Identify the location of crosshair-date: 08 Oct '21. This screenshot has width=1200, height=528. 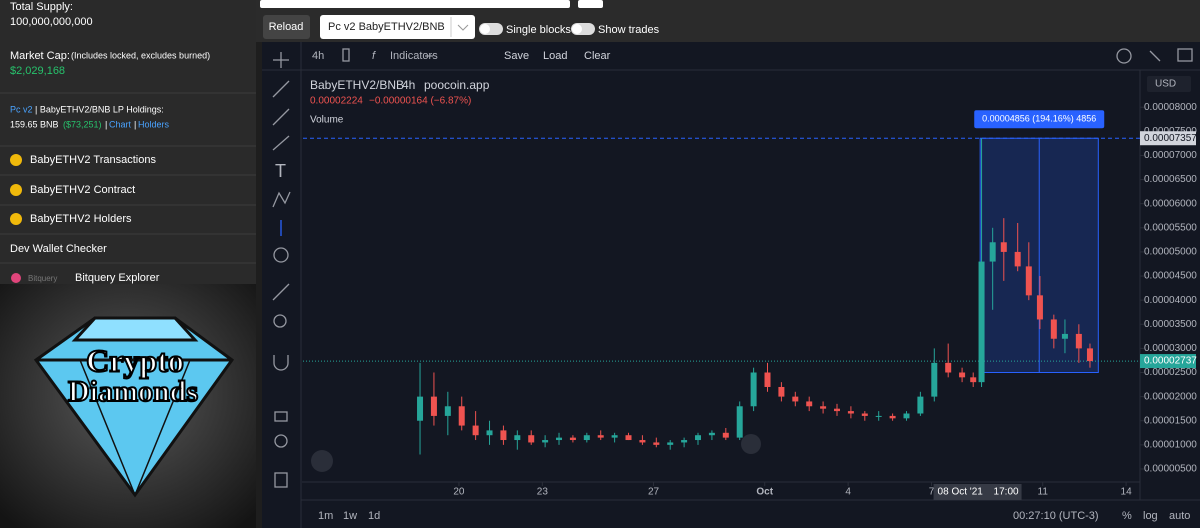
(961, 492).